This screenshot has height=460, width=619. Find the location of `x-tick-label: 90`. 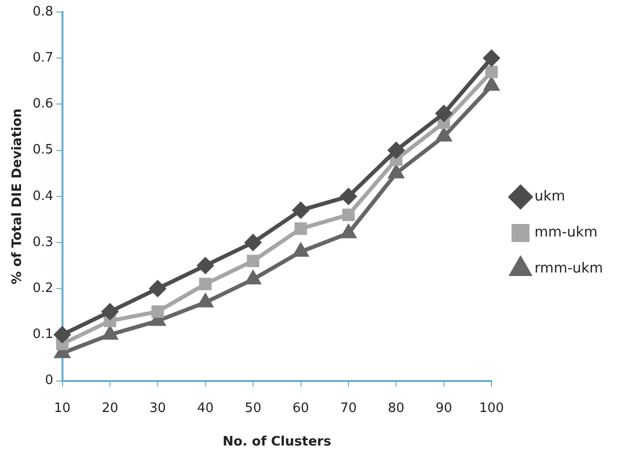

x-tick-label: 90 is located at coordinates (444, 408).